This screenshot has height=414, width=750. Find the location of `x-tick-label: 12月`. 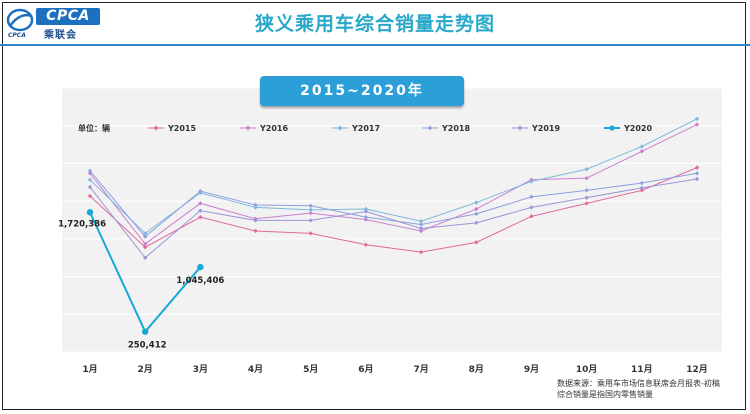

x-tick-label: 12月 is located at coordinates (697, 369).